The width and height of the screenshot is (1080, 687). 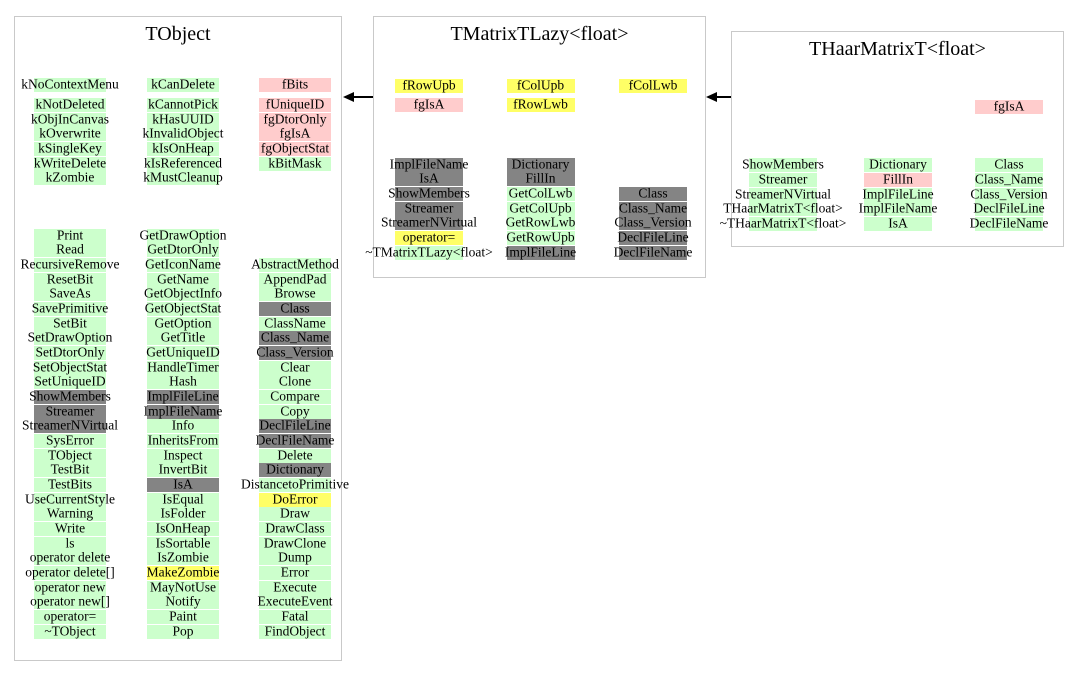 I want to click on member-cell: Fatal, so click(x=295, y=617).